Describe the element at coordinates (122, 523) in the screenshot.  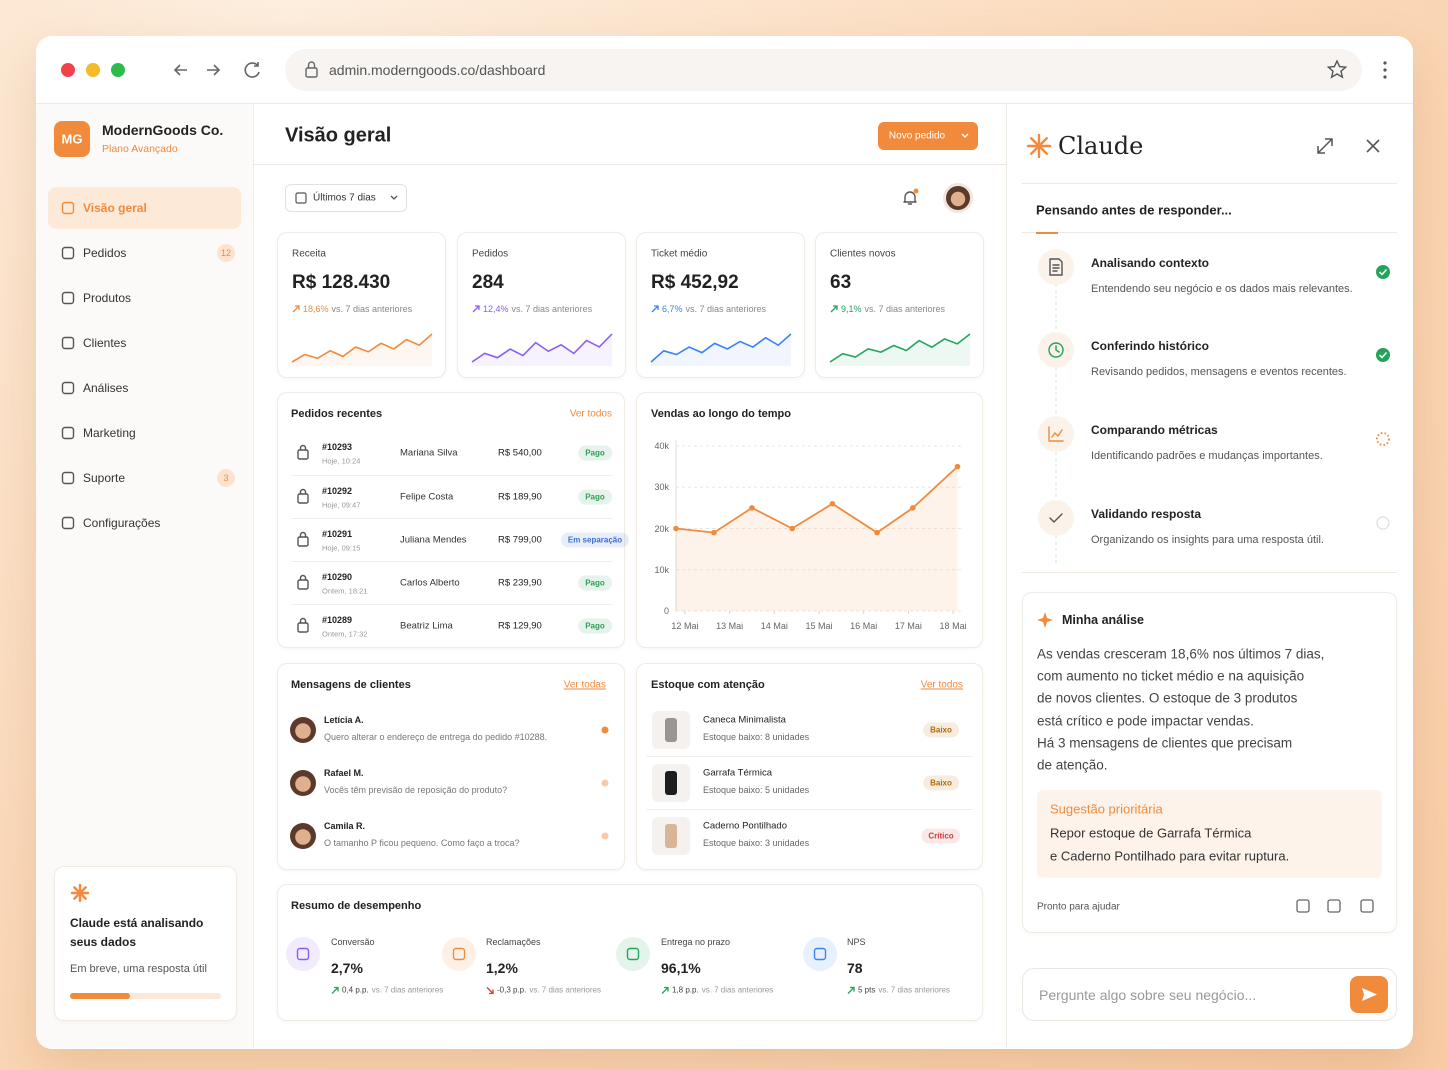
I see `nav-item: Configurações` at that location.